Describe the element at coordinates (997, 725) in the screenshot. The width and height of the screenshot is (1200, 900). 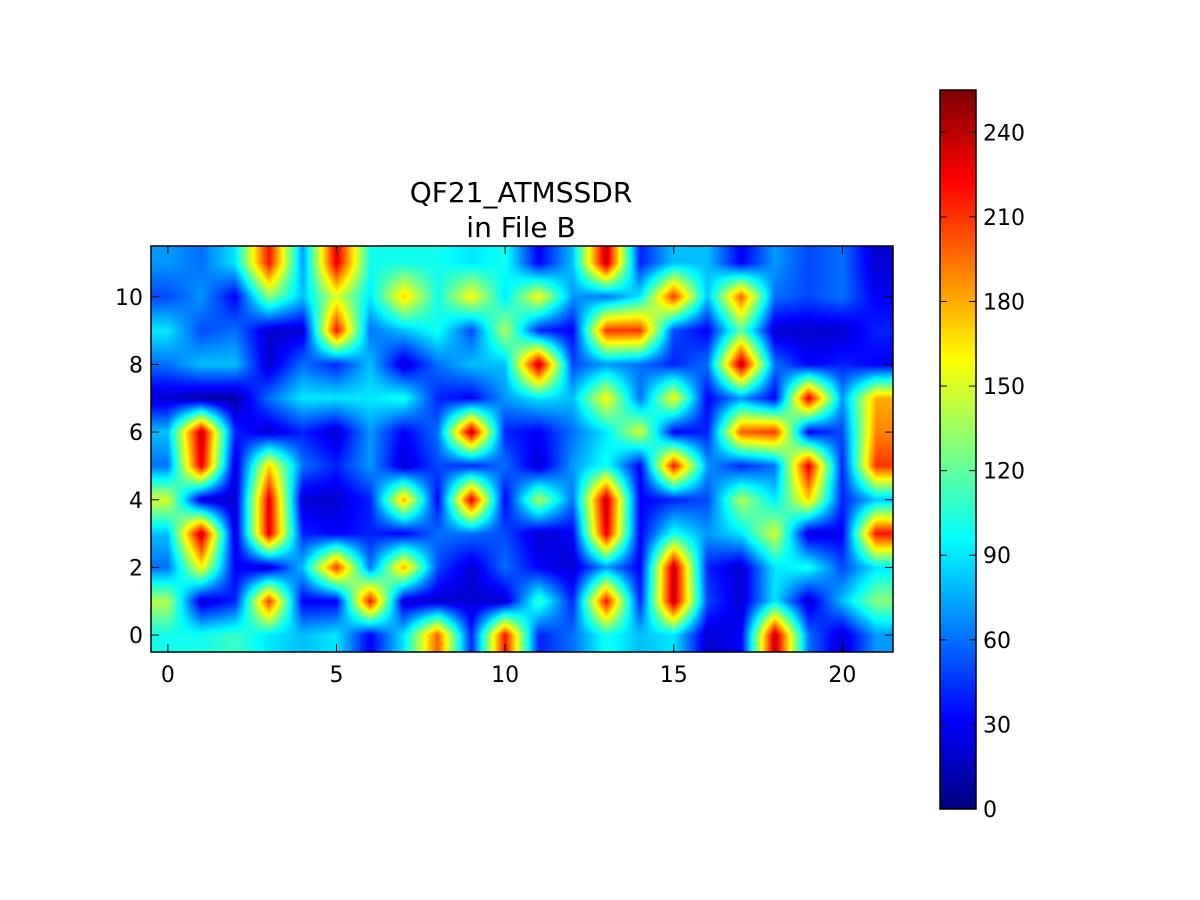
I see `colorbar-tick-label: 30` at that location.